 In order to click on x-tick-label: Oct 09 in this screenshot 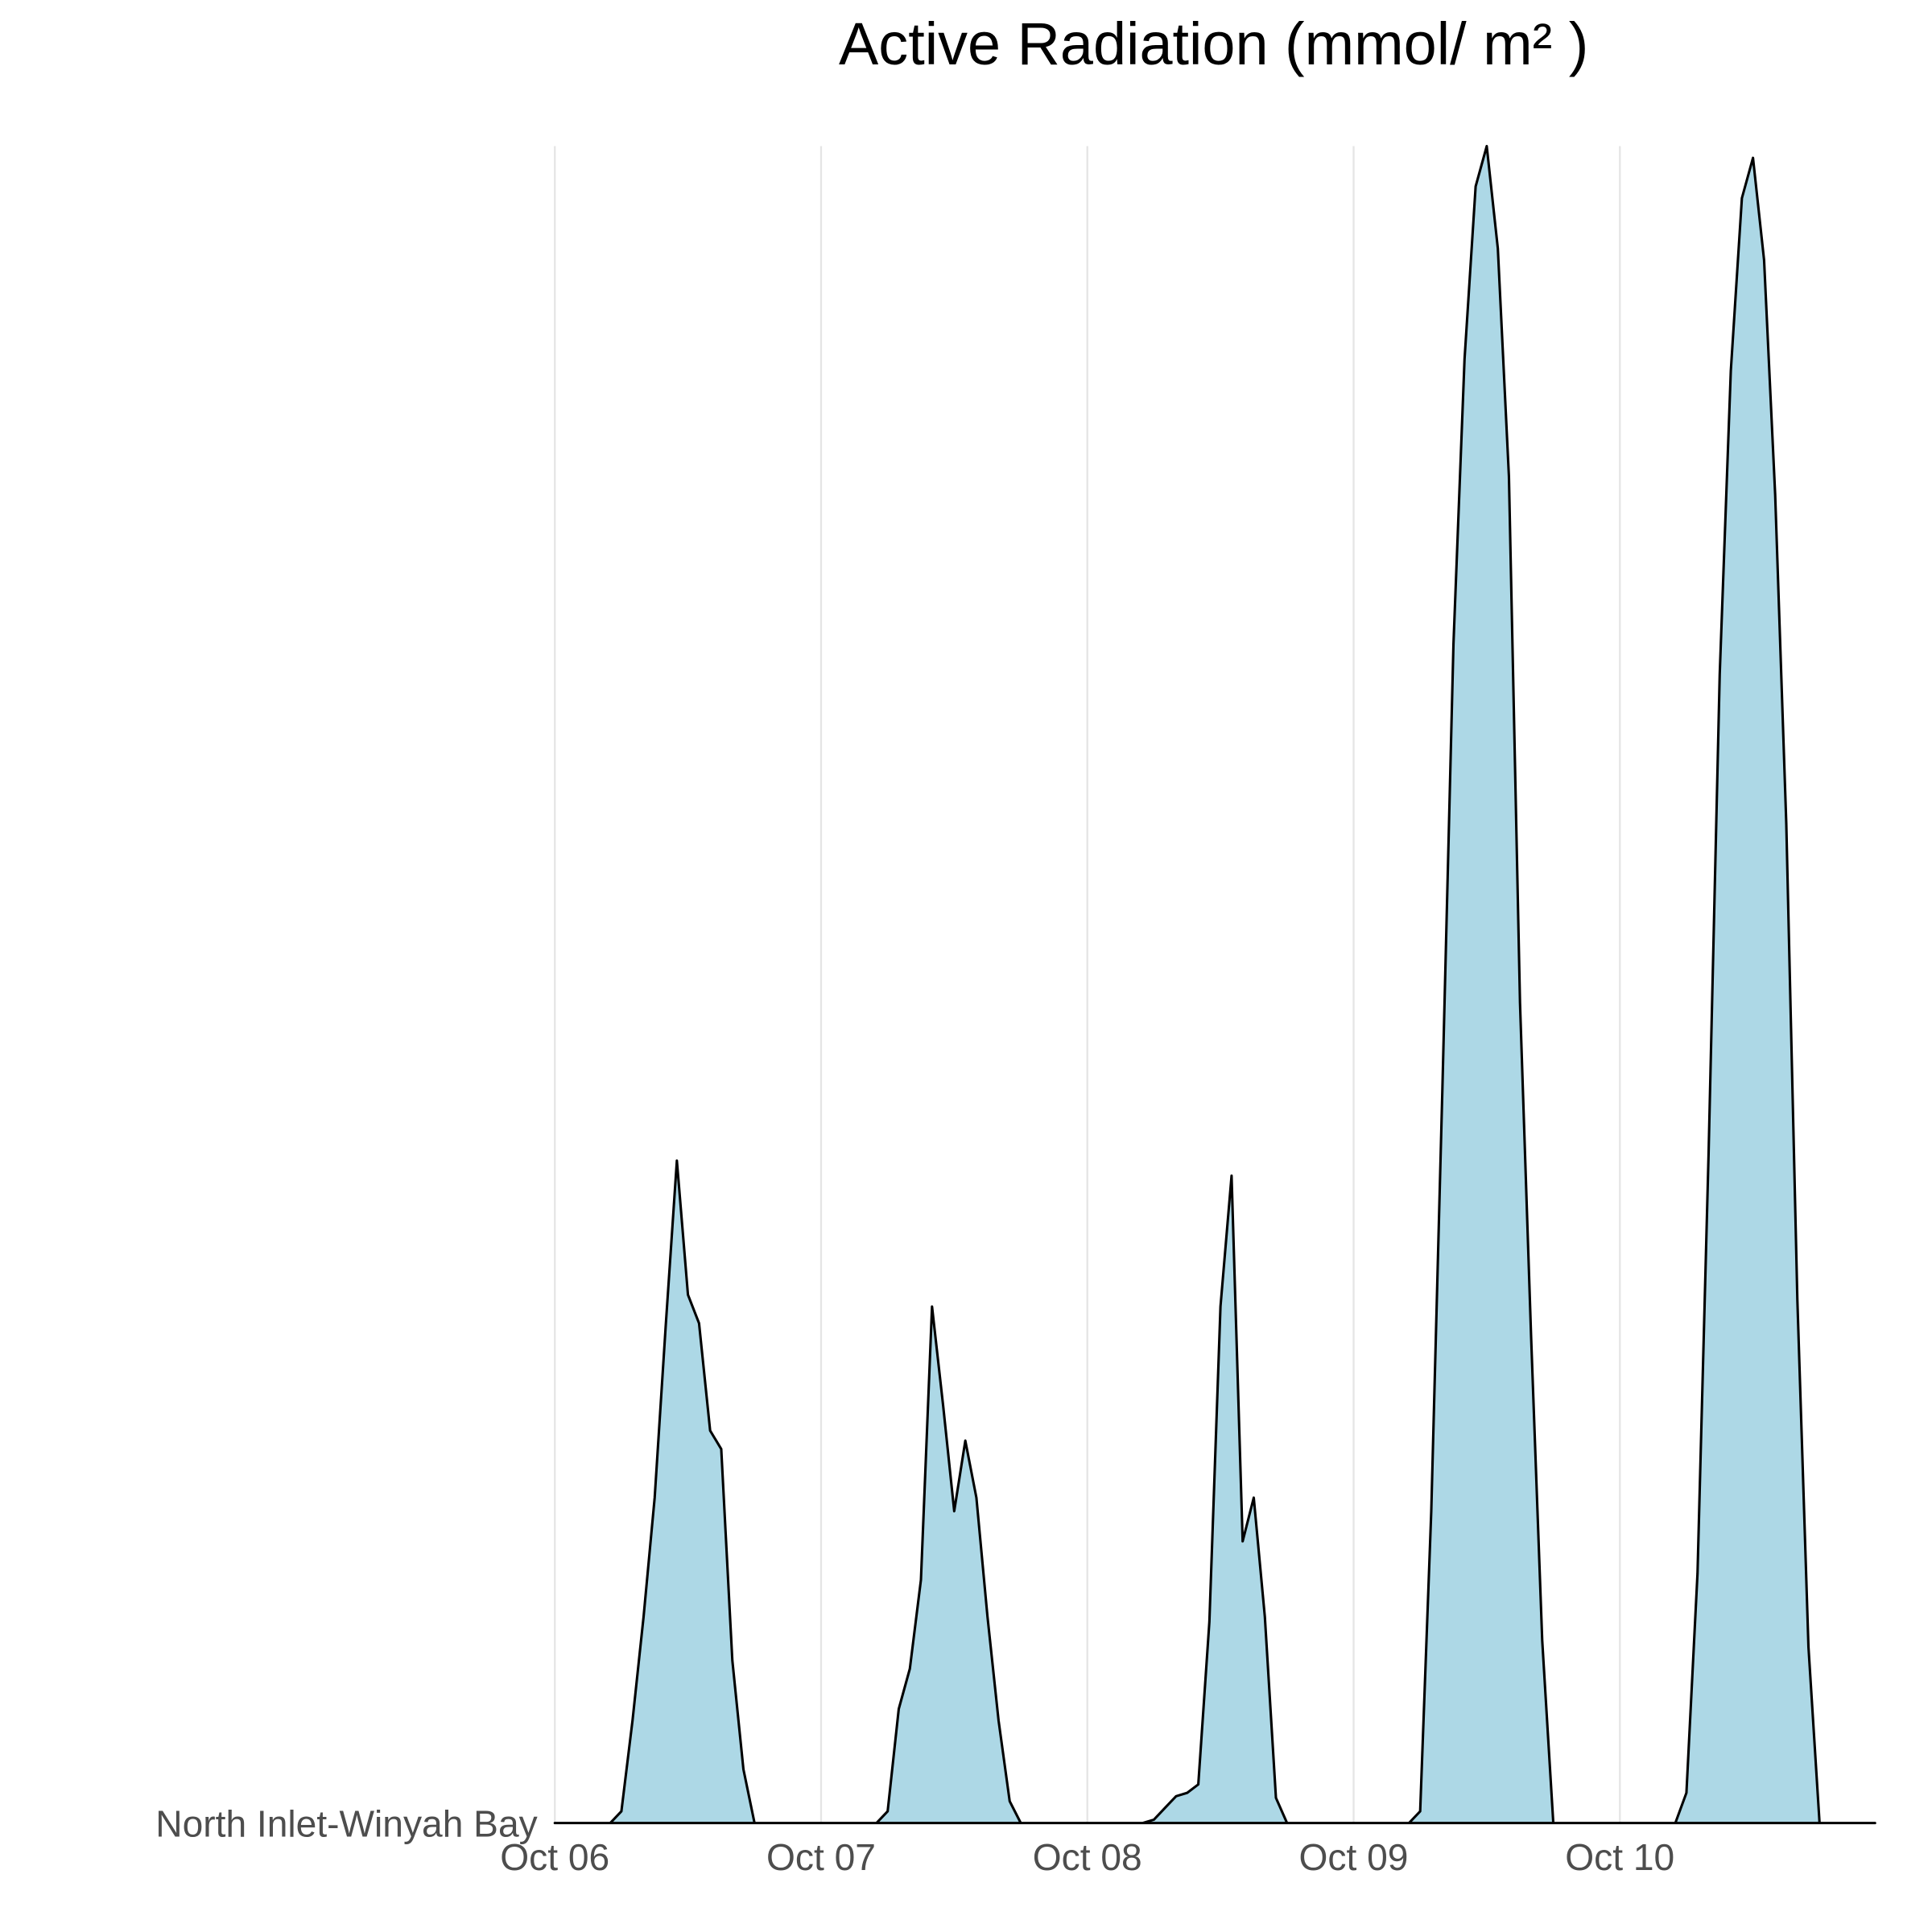, I will do `click(1354, 1857)`.